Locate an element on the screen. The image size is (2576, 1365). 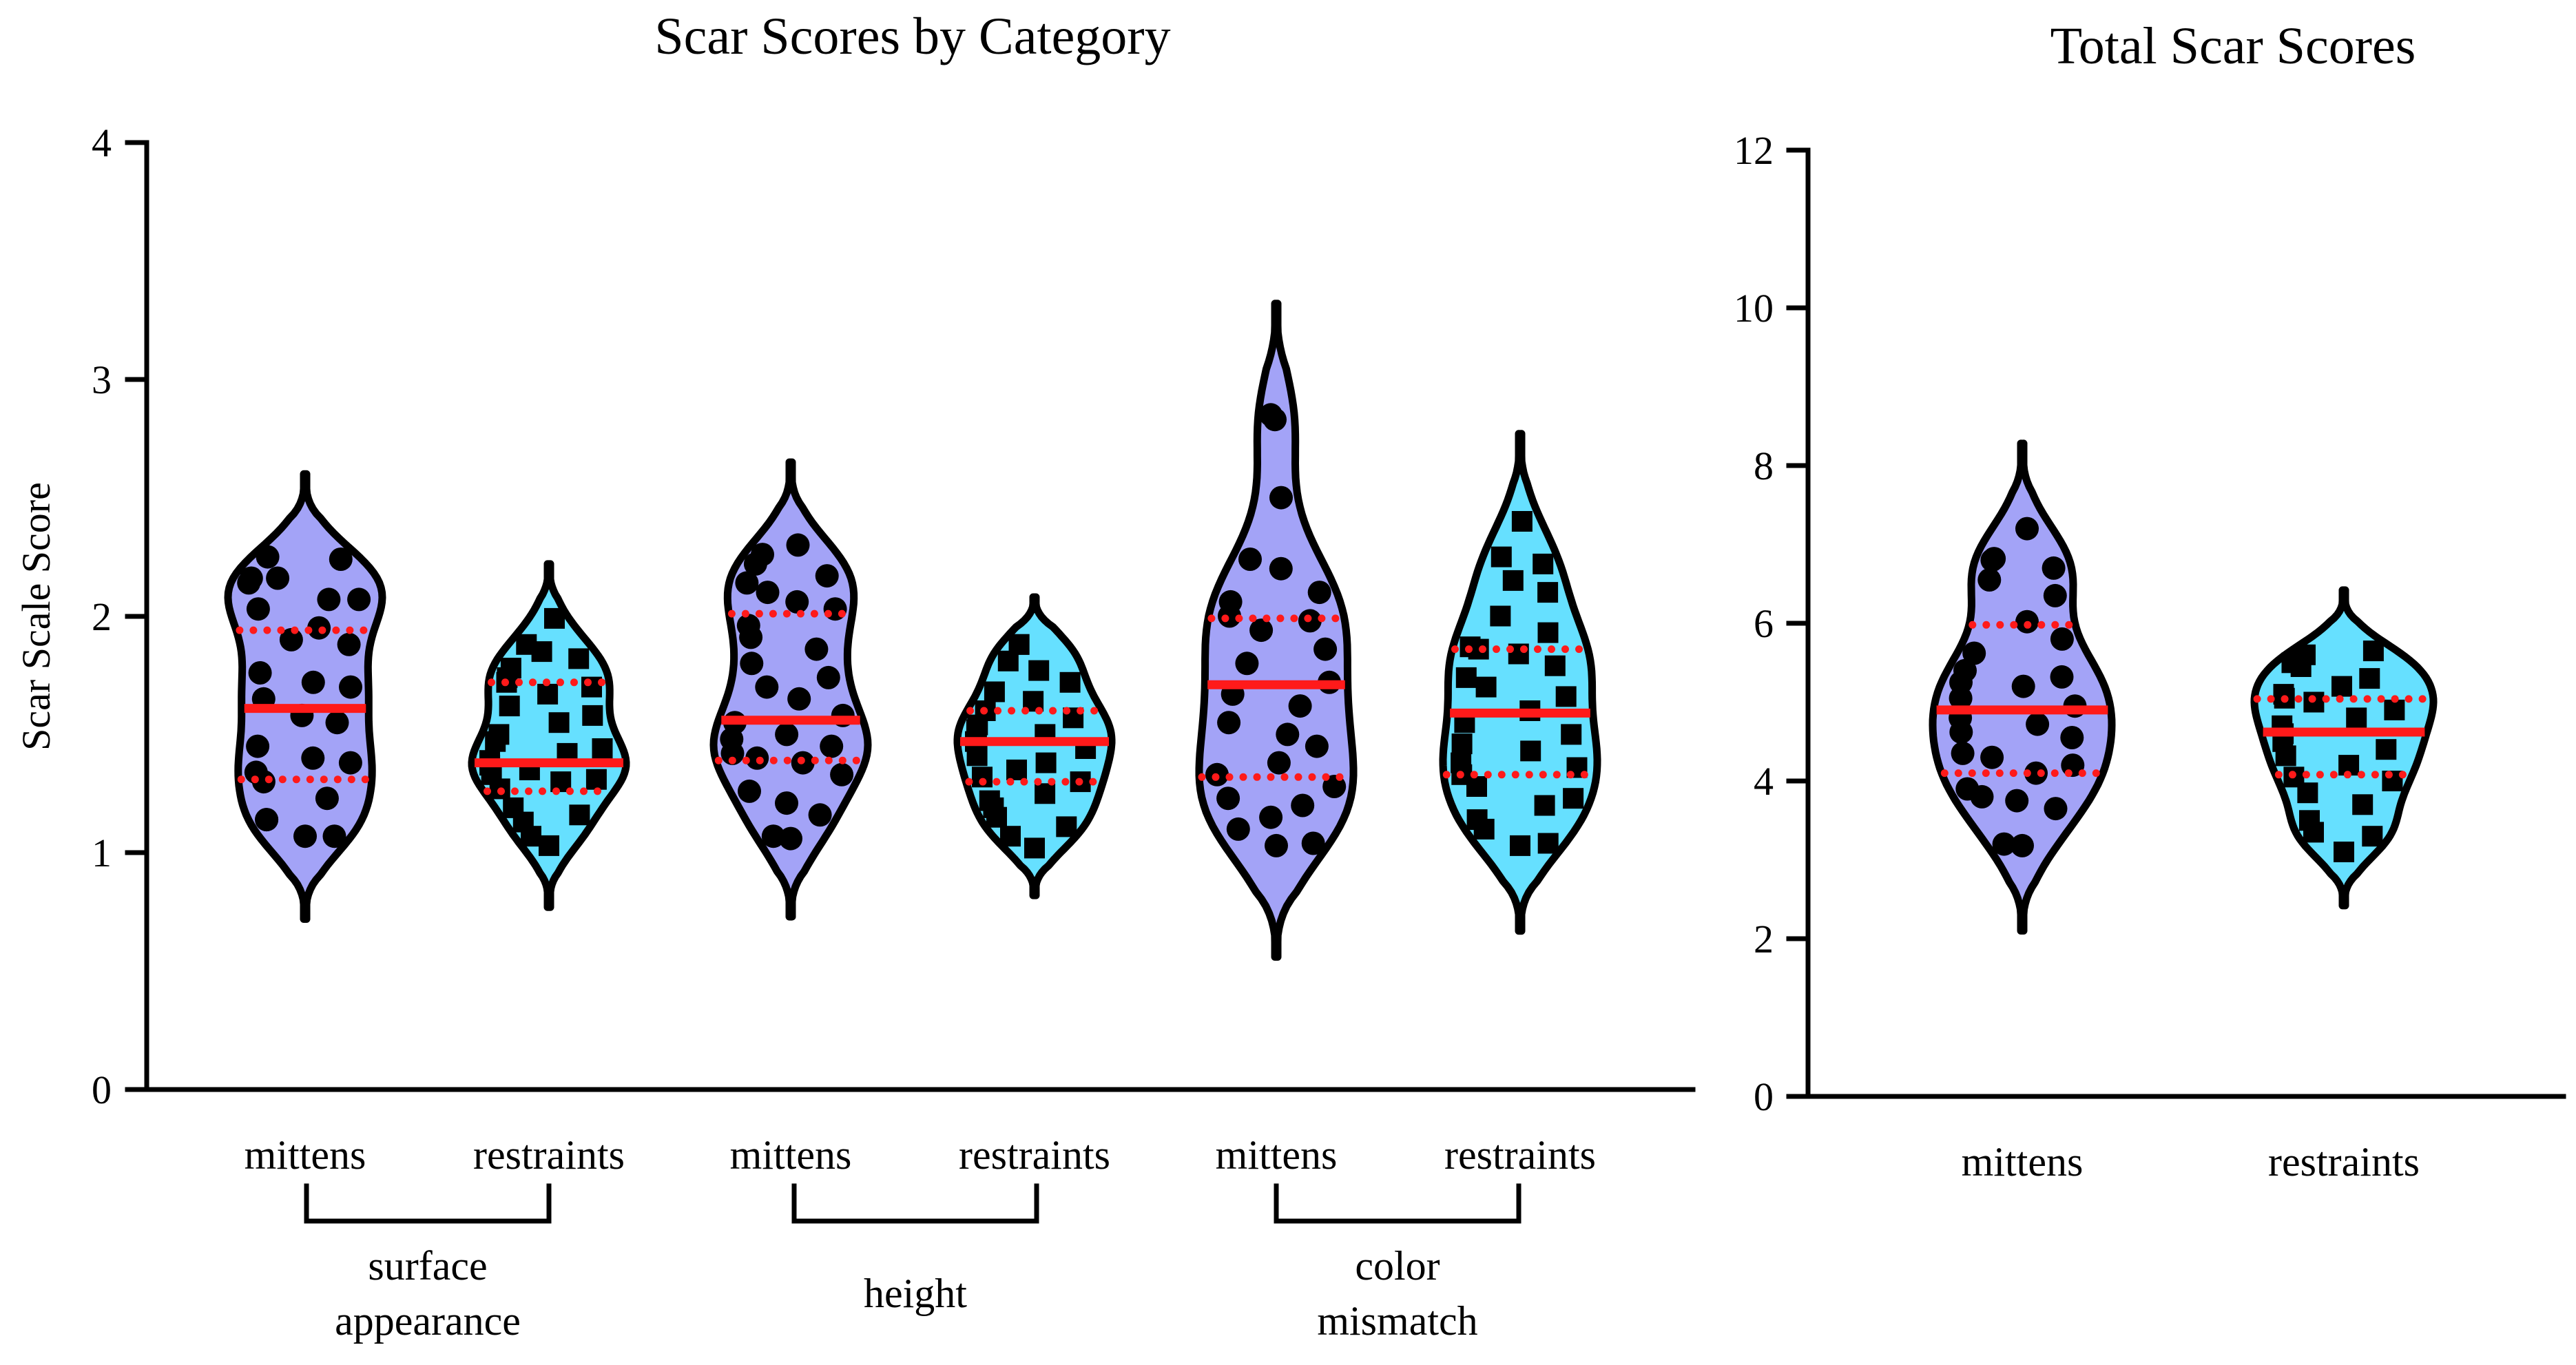
left-tick-label-4: 4 is located at coordinates (102, 143).